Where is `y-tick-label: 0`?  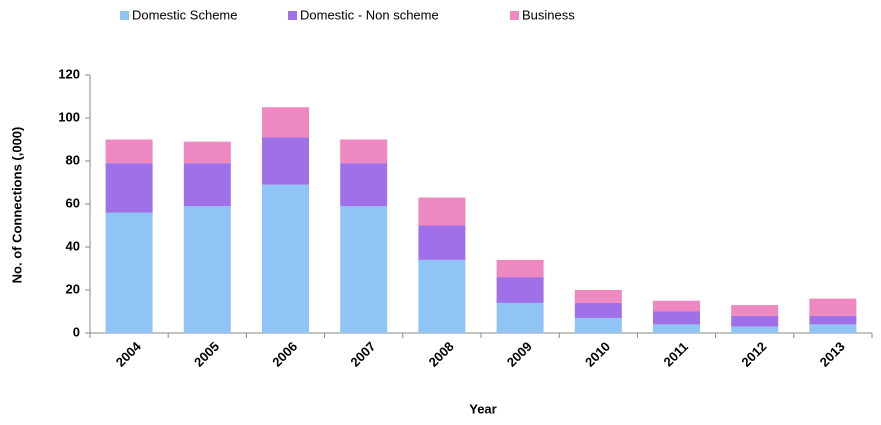 y-tick-label: 0 is located at coordinates (76, 331).